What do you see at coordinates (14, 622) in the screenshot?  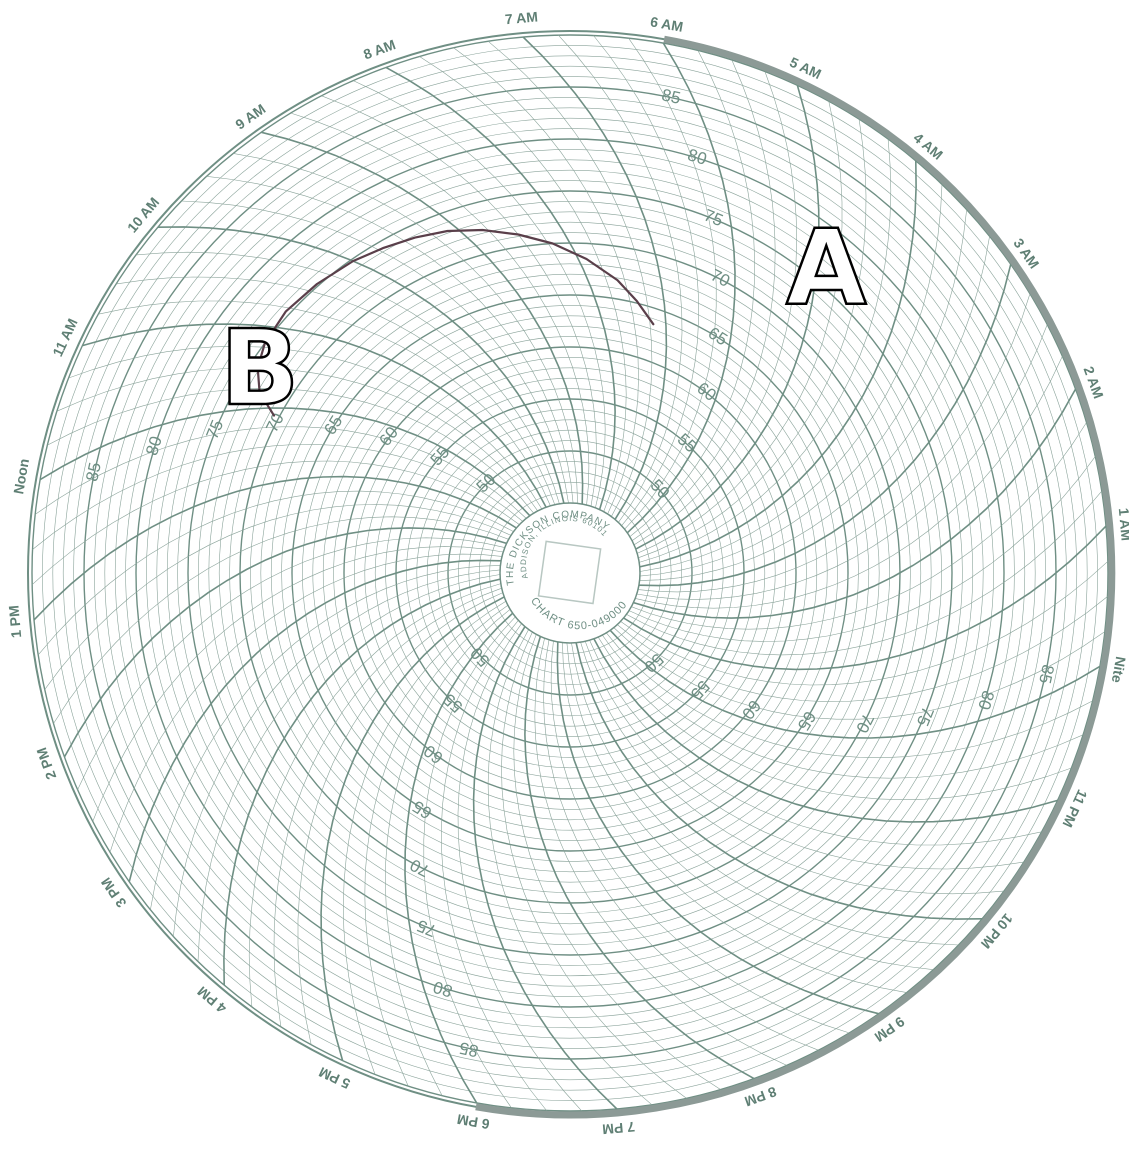 I see `hour-label: 1 PM` at bounding box center [14, 622].